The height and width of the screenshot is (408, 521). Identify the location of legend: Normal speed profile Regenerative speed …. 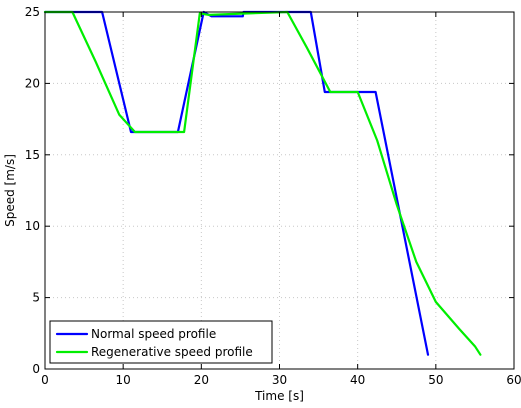
(161, 342).